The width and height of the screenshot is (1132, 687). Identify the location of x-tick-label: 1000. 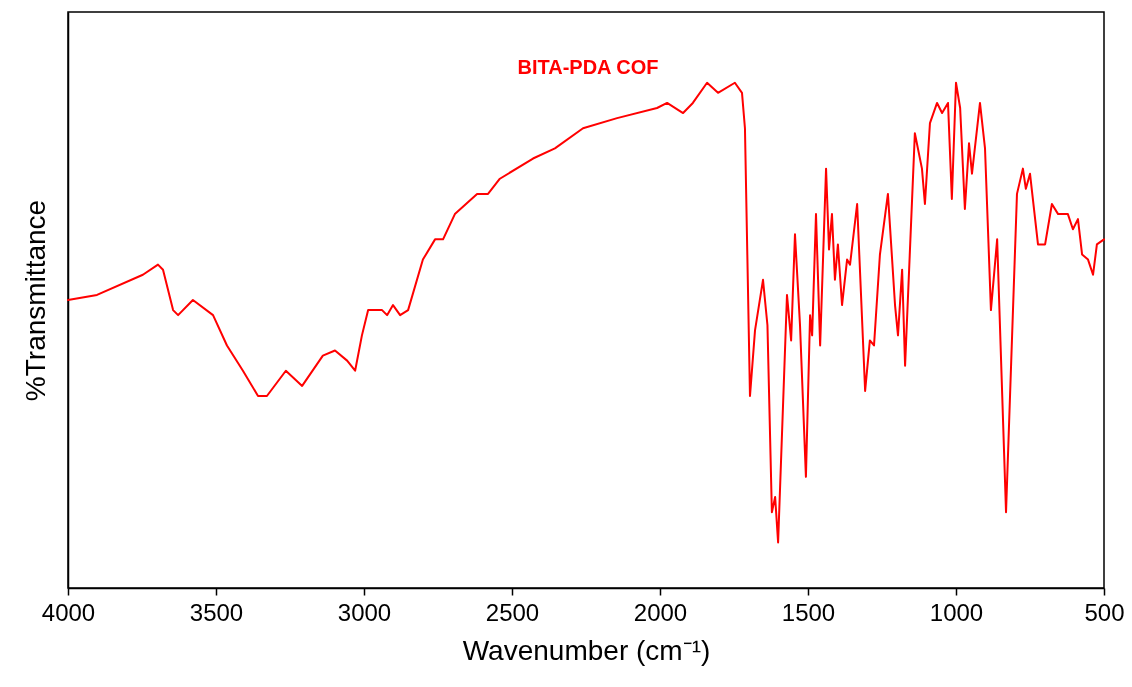
(956, 612).